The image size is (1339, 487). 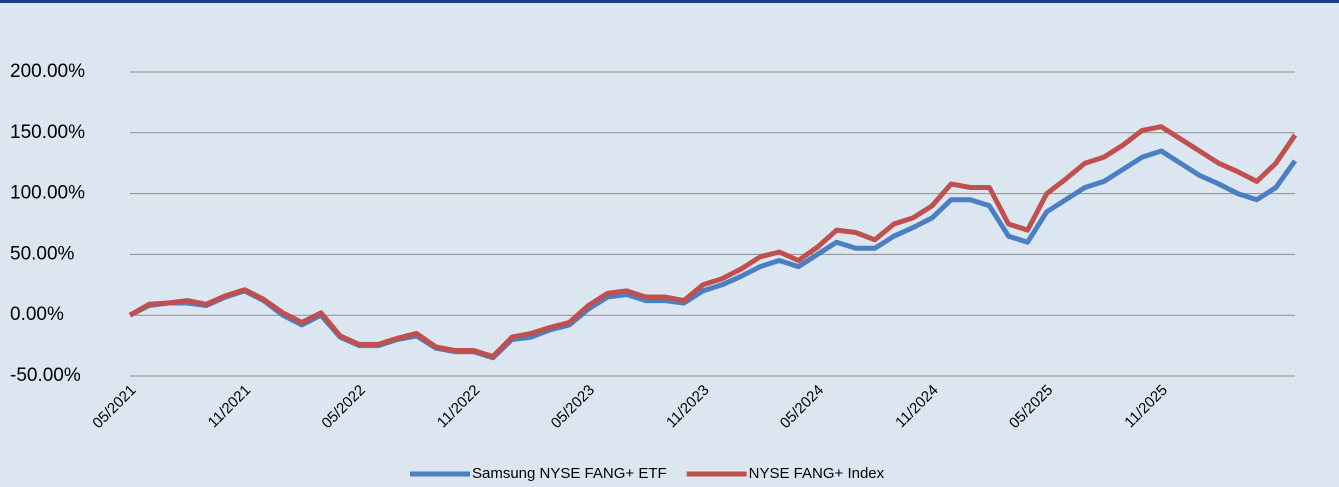 What do you see at coordinates (47, 132) in the screenshot?
I see `y-tick-label: 150.00%` at bounding box center [47, 132].